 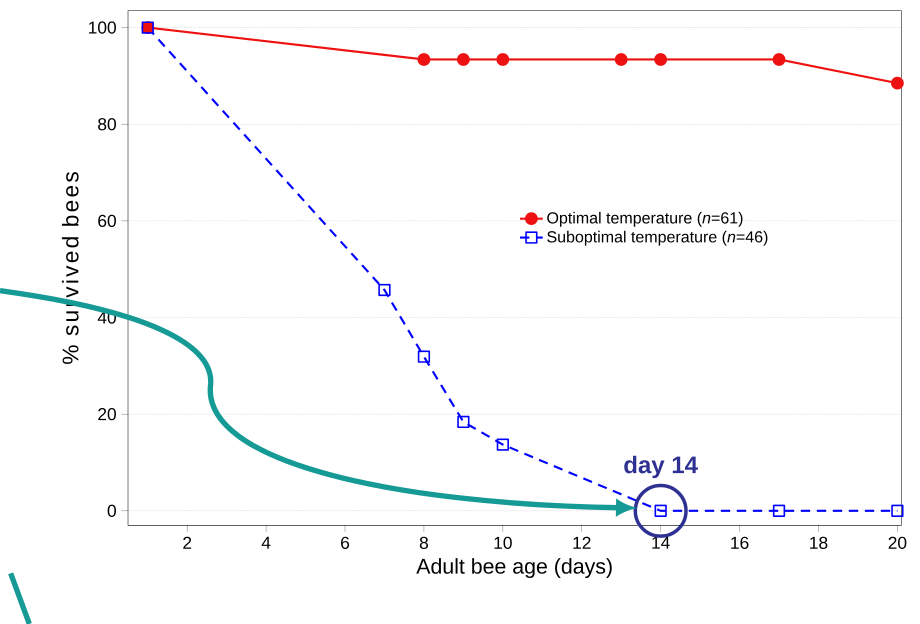 What do you see at coordinates (503, 542) in the screenshot?
I see `x-tick-label: 10` at bounding box center [503, 542].